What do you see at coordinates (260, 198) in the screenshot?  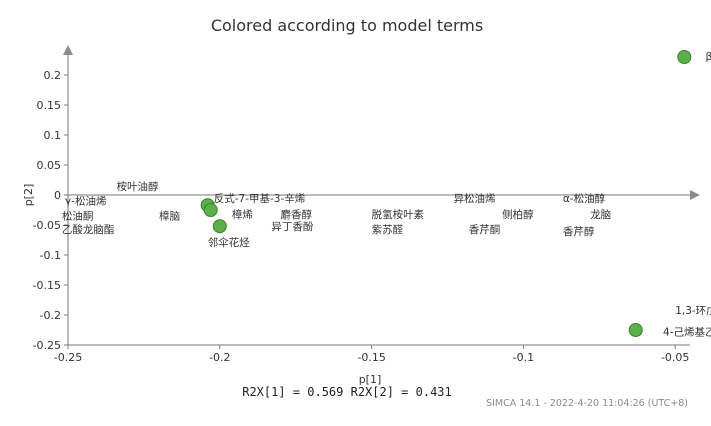 I see `point-label: 反式-7-甲基-3-辛烯` at bounding box center [260, 198].